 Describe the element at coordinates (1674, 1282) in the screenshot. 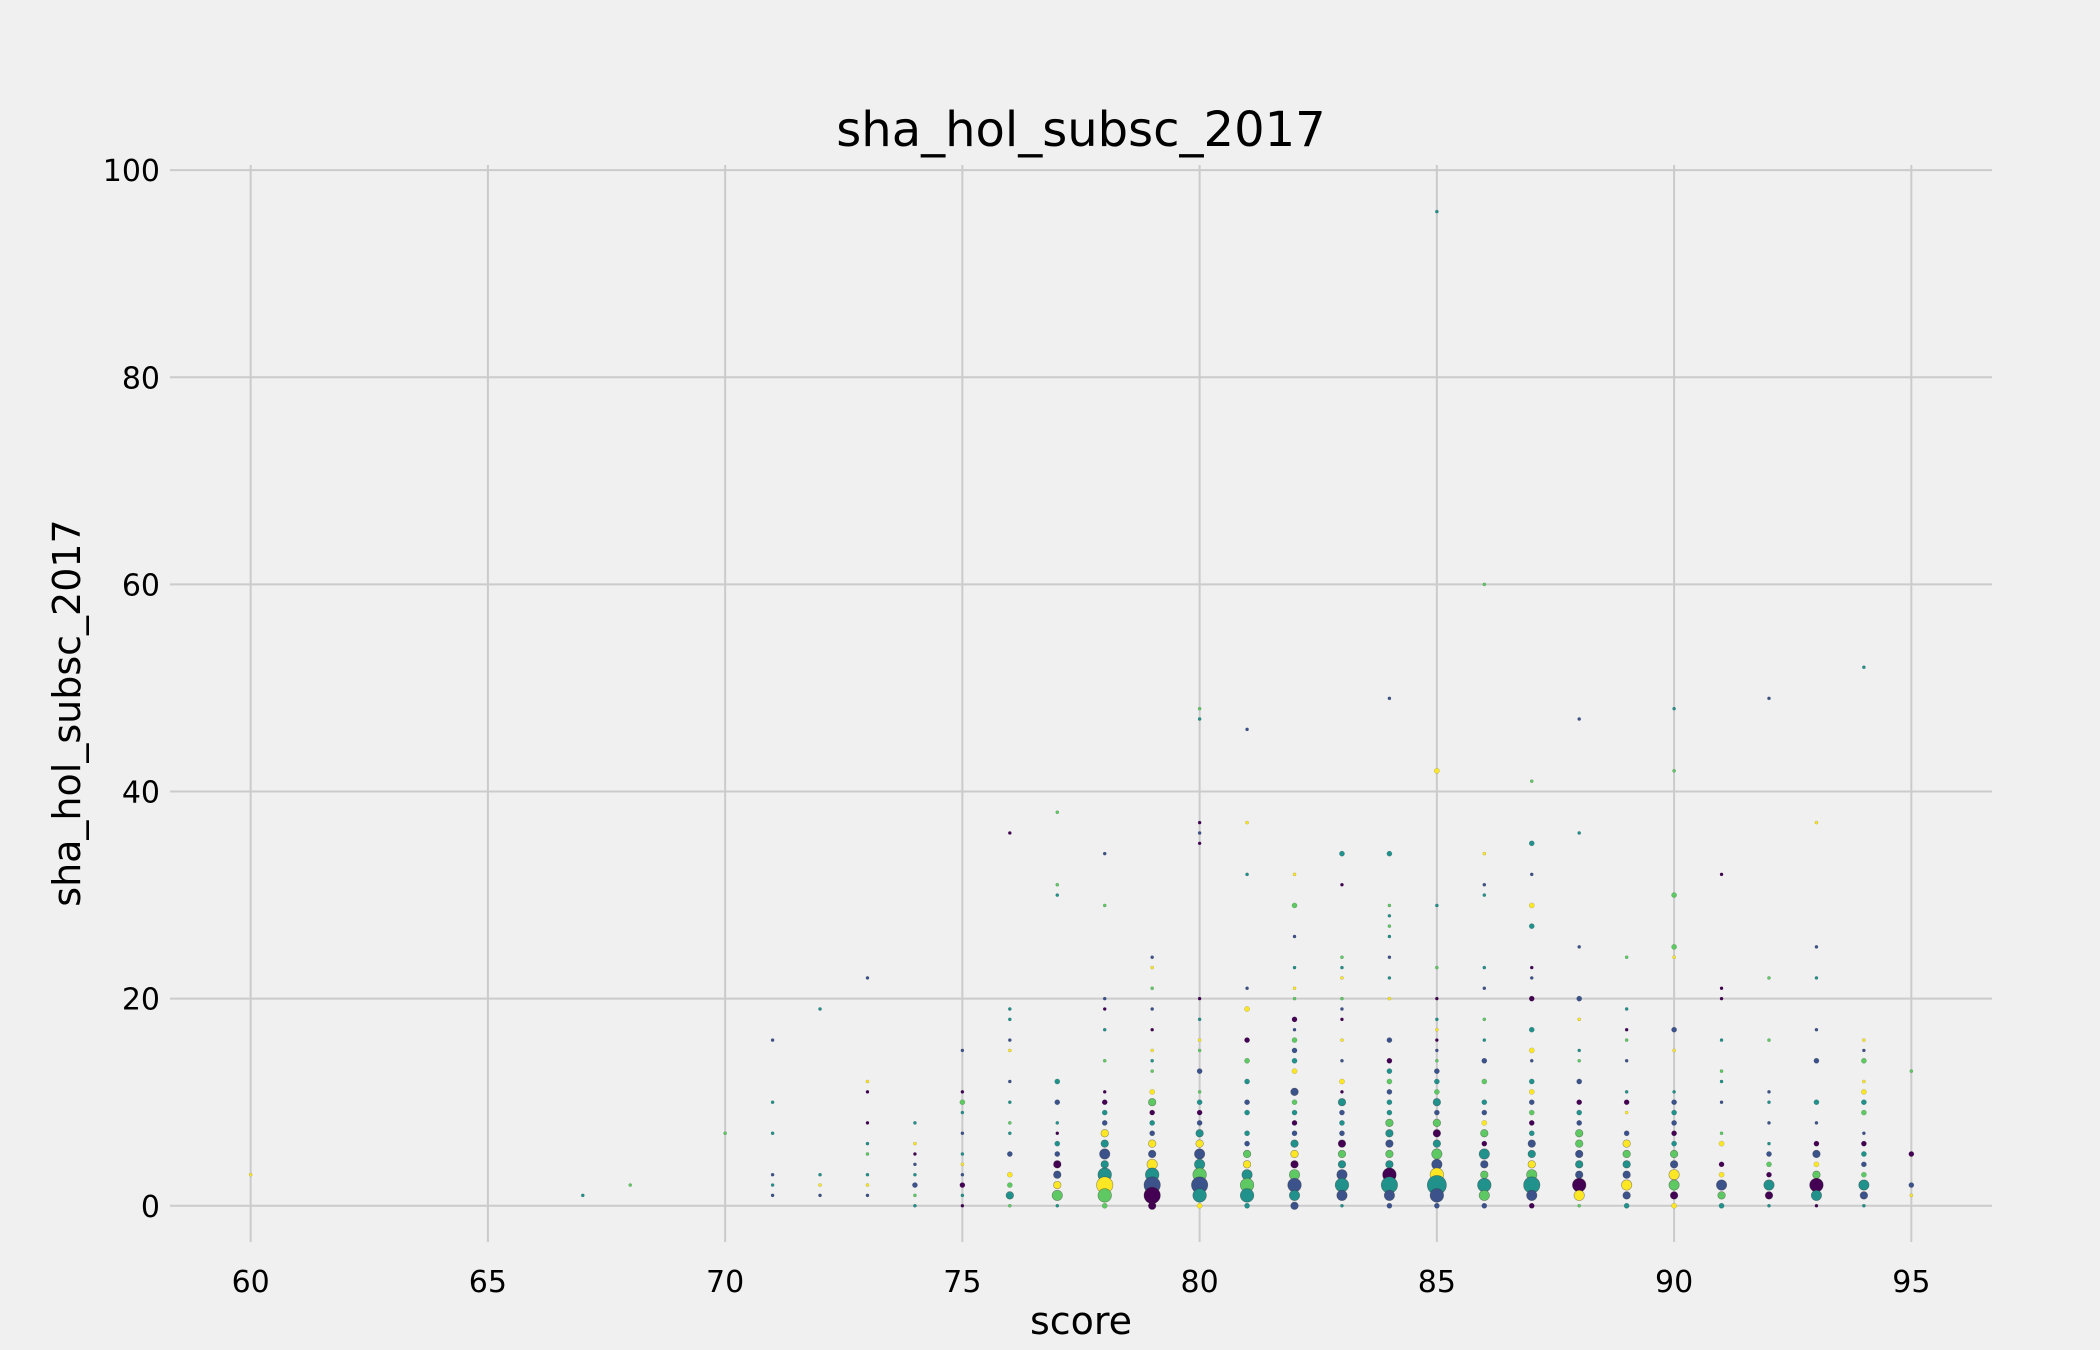

I see `x-tick-label: 90` at that location.